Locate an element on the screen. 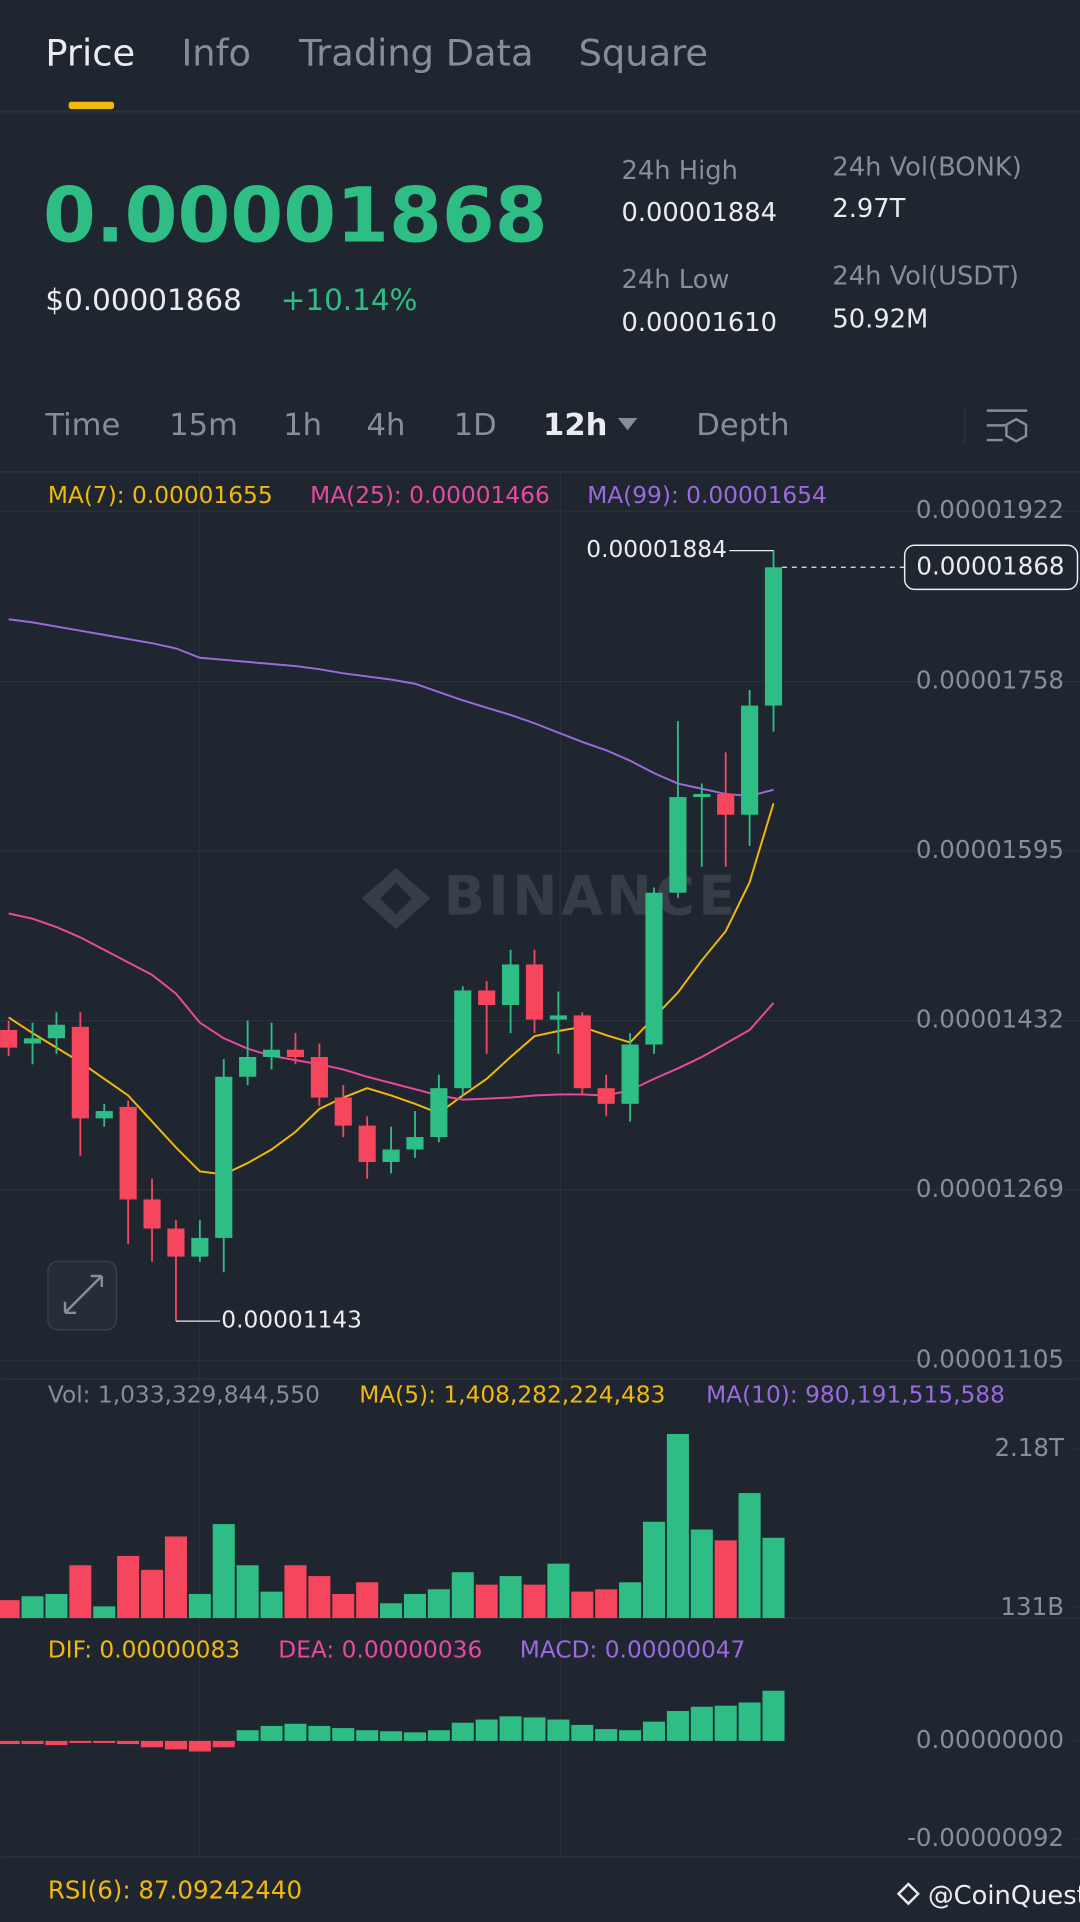 The height and width of the screenshot is (1922, 1080). interval: 1D is located at coordinates (475, 425).